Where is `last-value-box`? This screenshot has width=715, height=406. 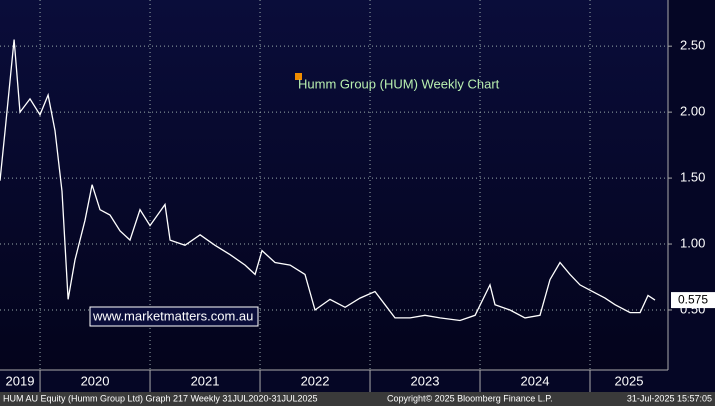
last-value-box is located at coordinates (693, 300).